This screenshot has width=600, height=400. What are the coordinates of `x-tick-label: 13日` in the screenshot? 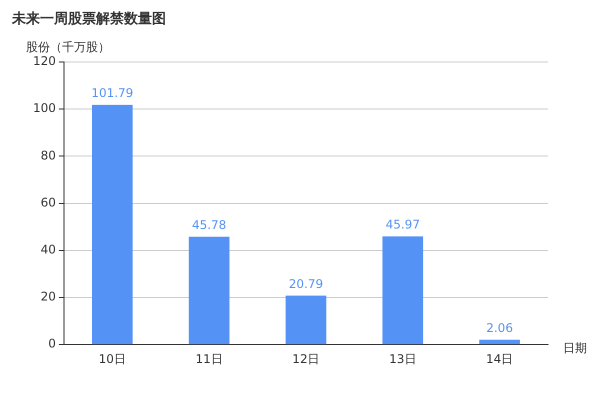 It's located at (402, 359).